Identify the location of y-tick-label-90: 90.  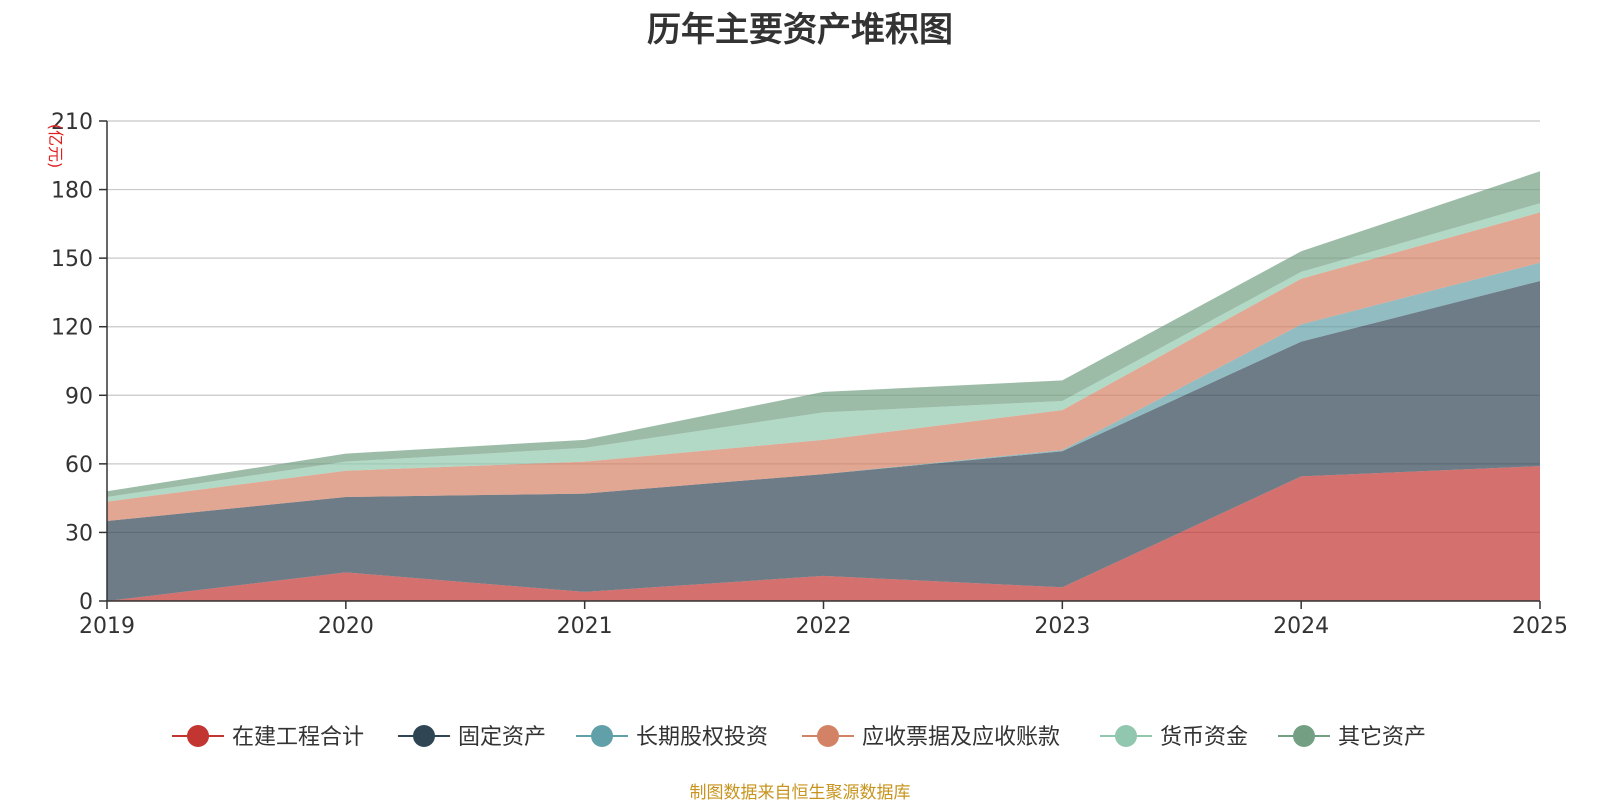
(79, 396).